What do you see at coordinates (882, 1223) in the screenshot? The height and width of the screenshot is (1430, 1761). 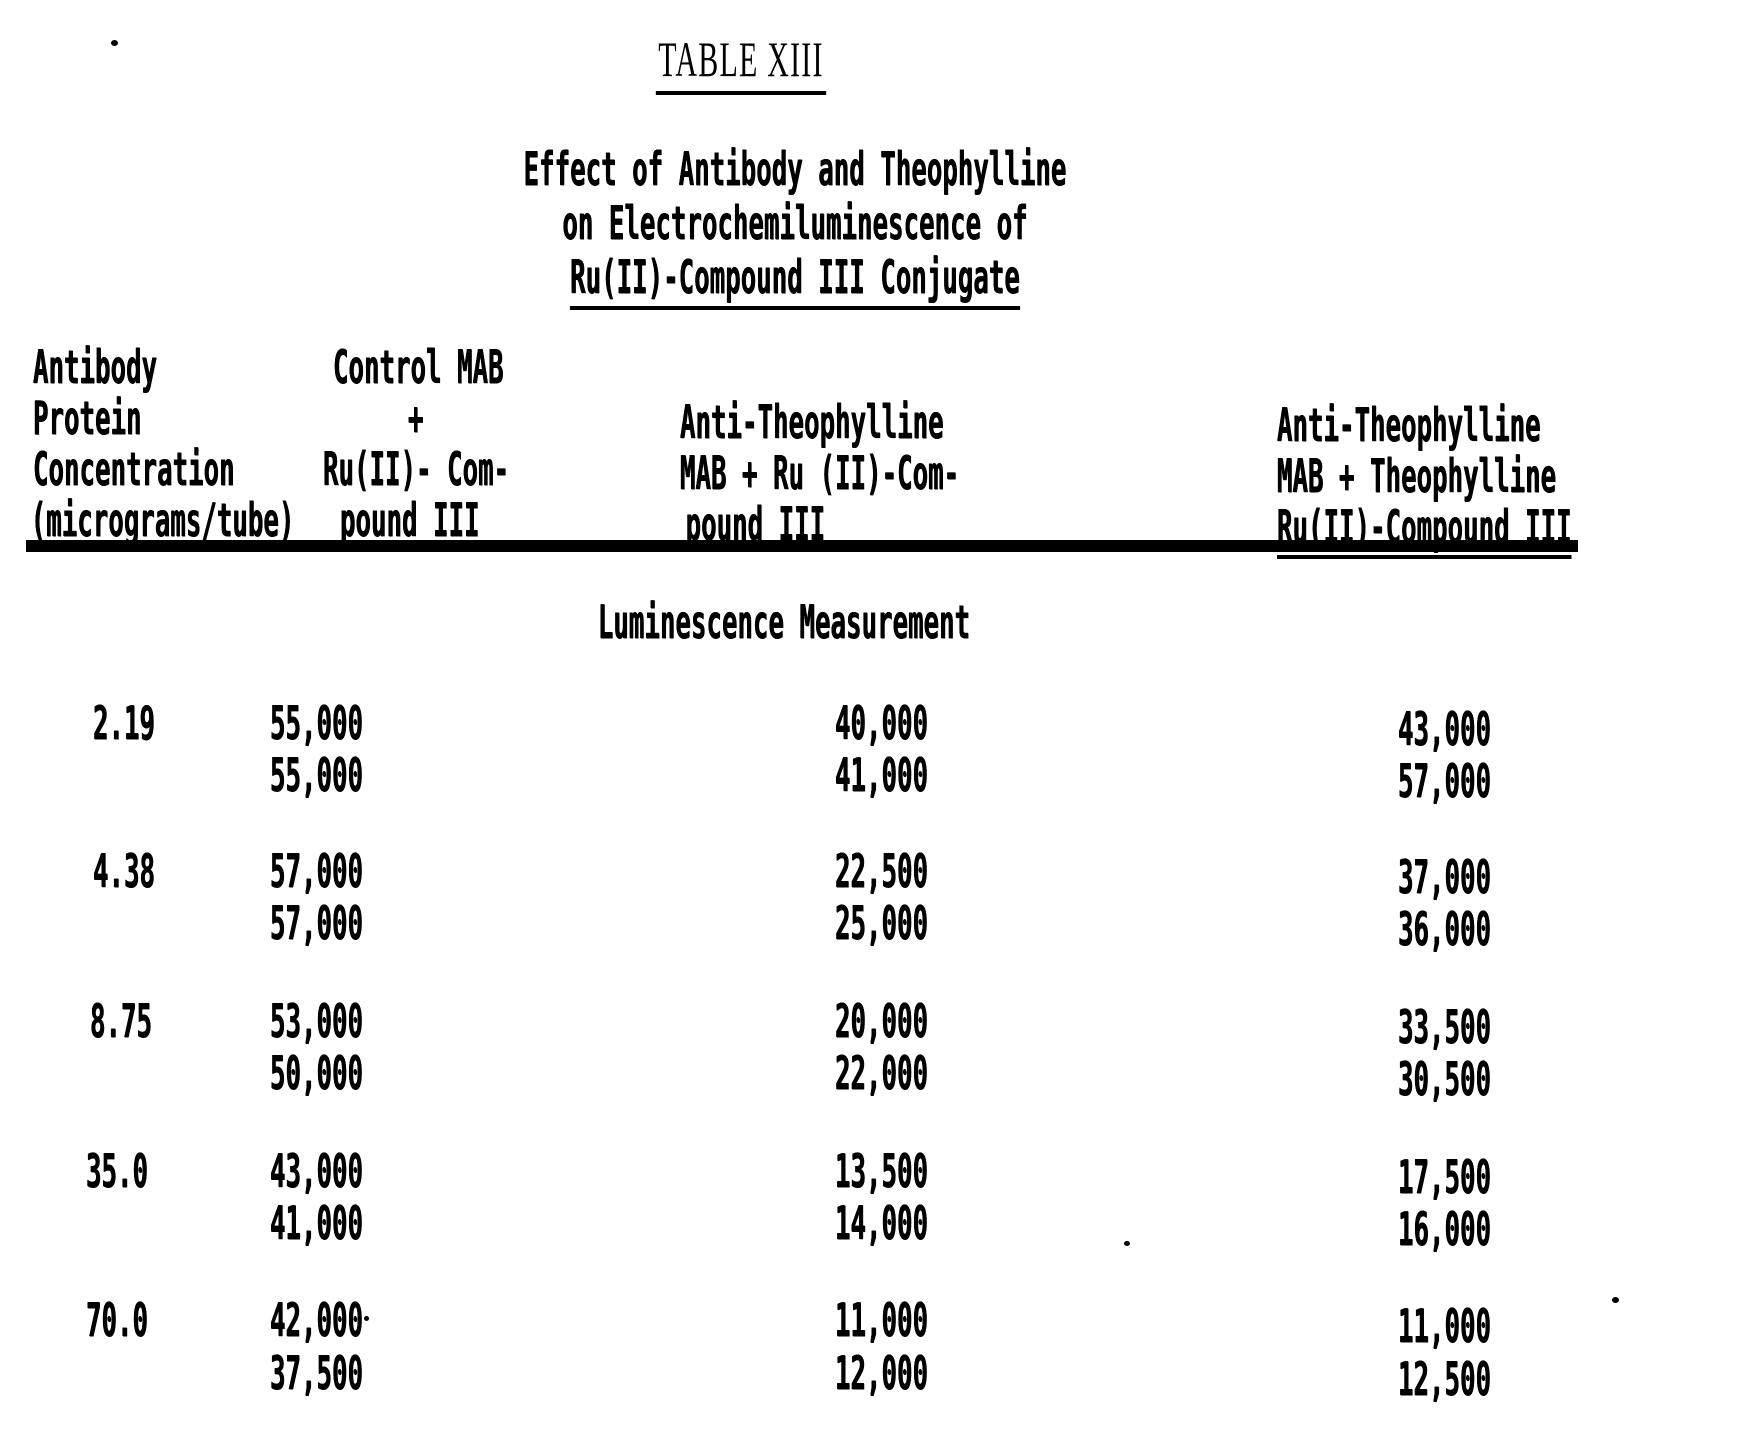 I see `row-3-antimabru-1: 14,000` at bounding box center [882, 1223].